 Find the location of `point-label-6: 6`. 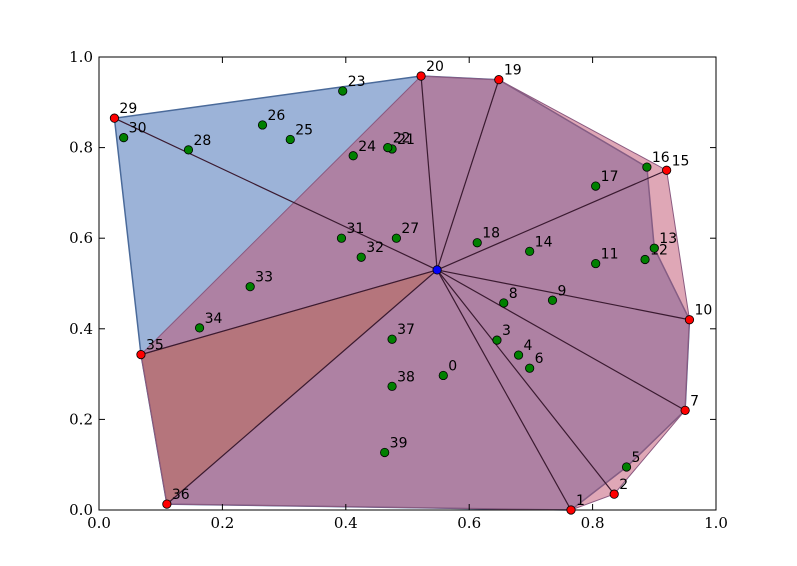

point-label-6: 6 is located at coordinates (539, 359).